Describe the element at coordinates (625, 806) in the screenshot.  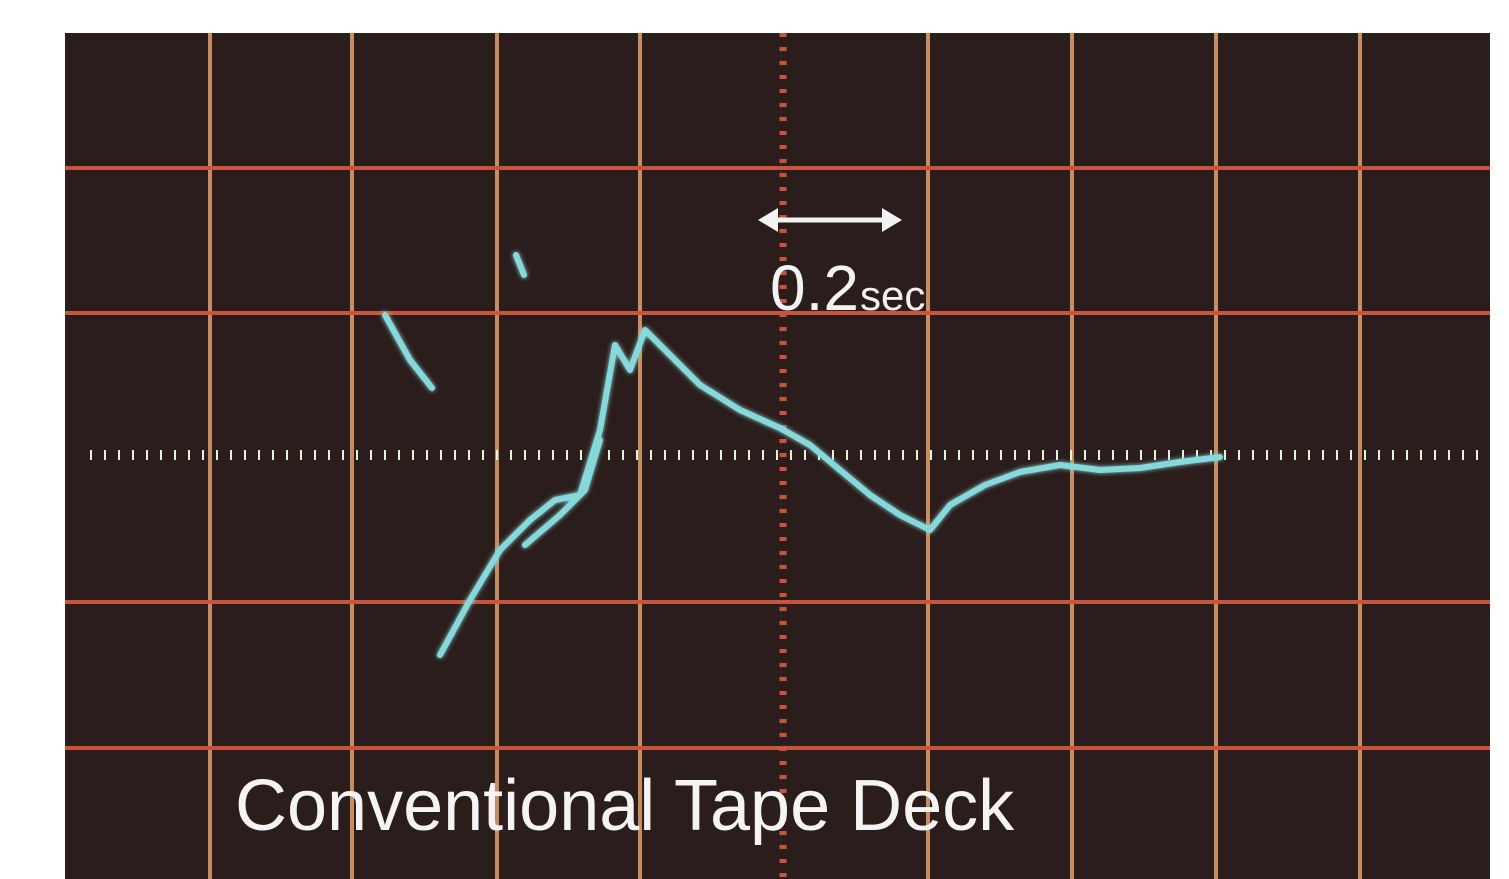
I see `caption: Conventional Tape Deck` at that location.